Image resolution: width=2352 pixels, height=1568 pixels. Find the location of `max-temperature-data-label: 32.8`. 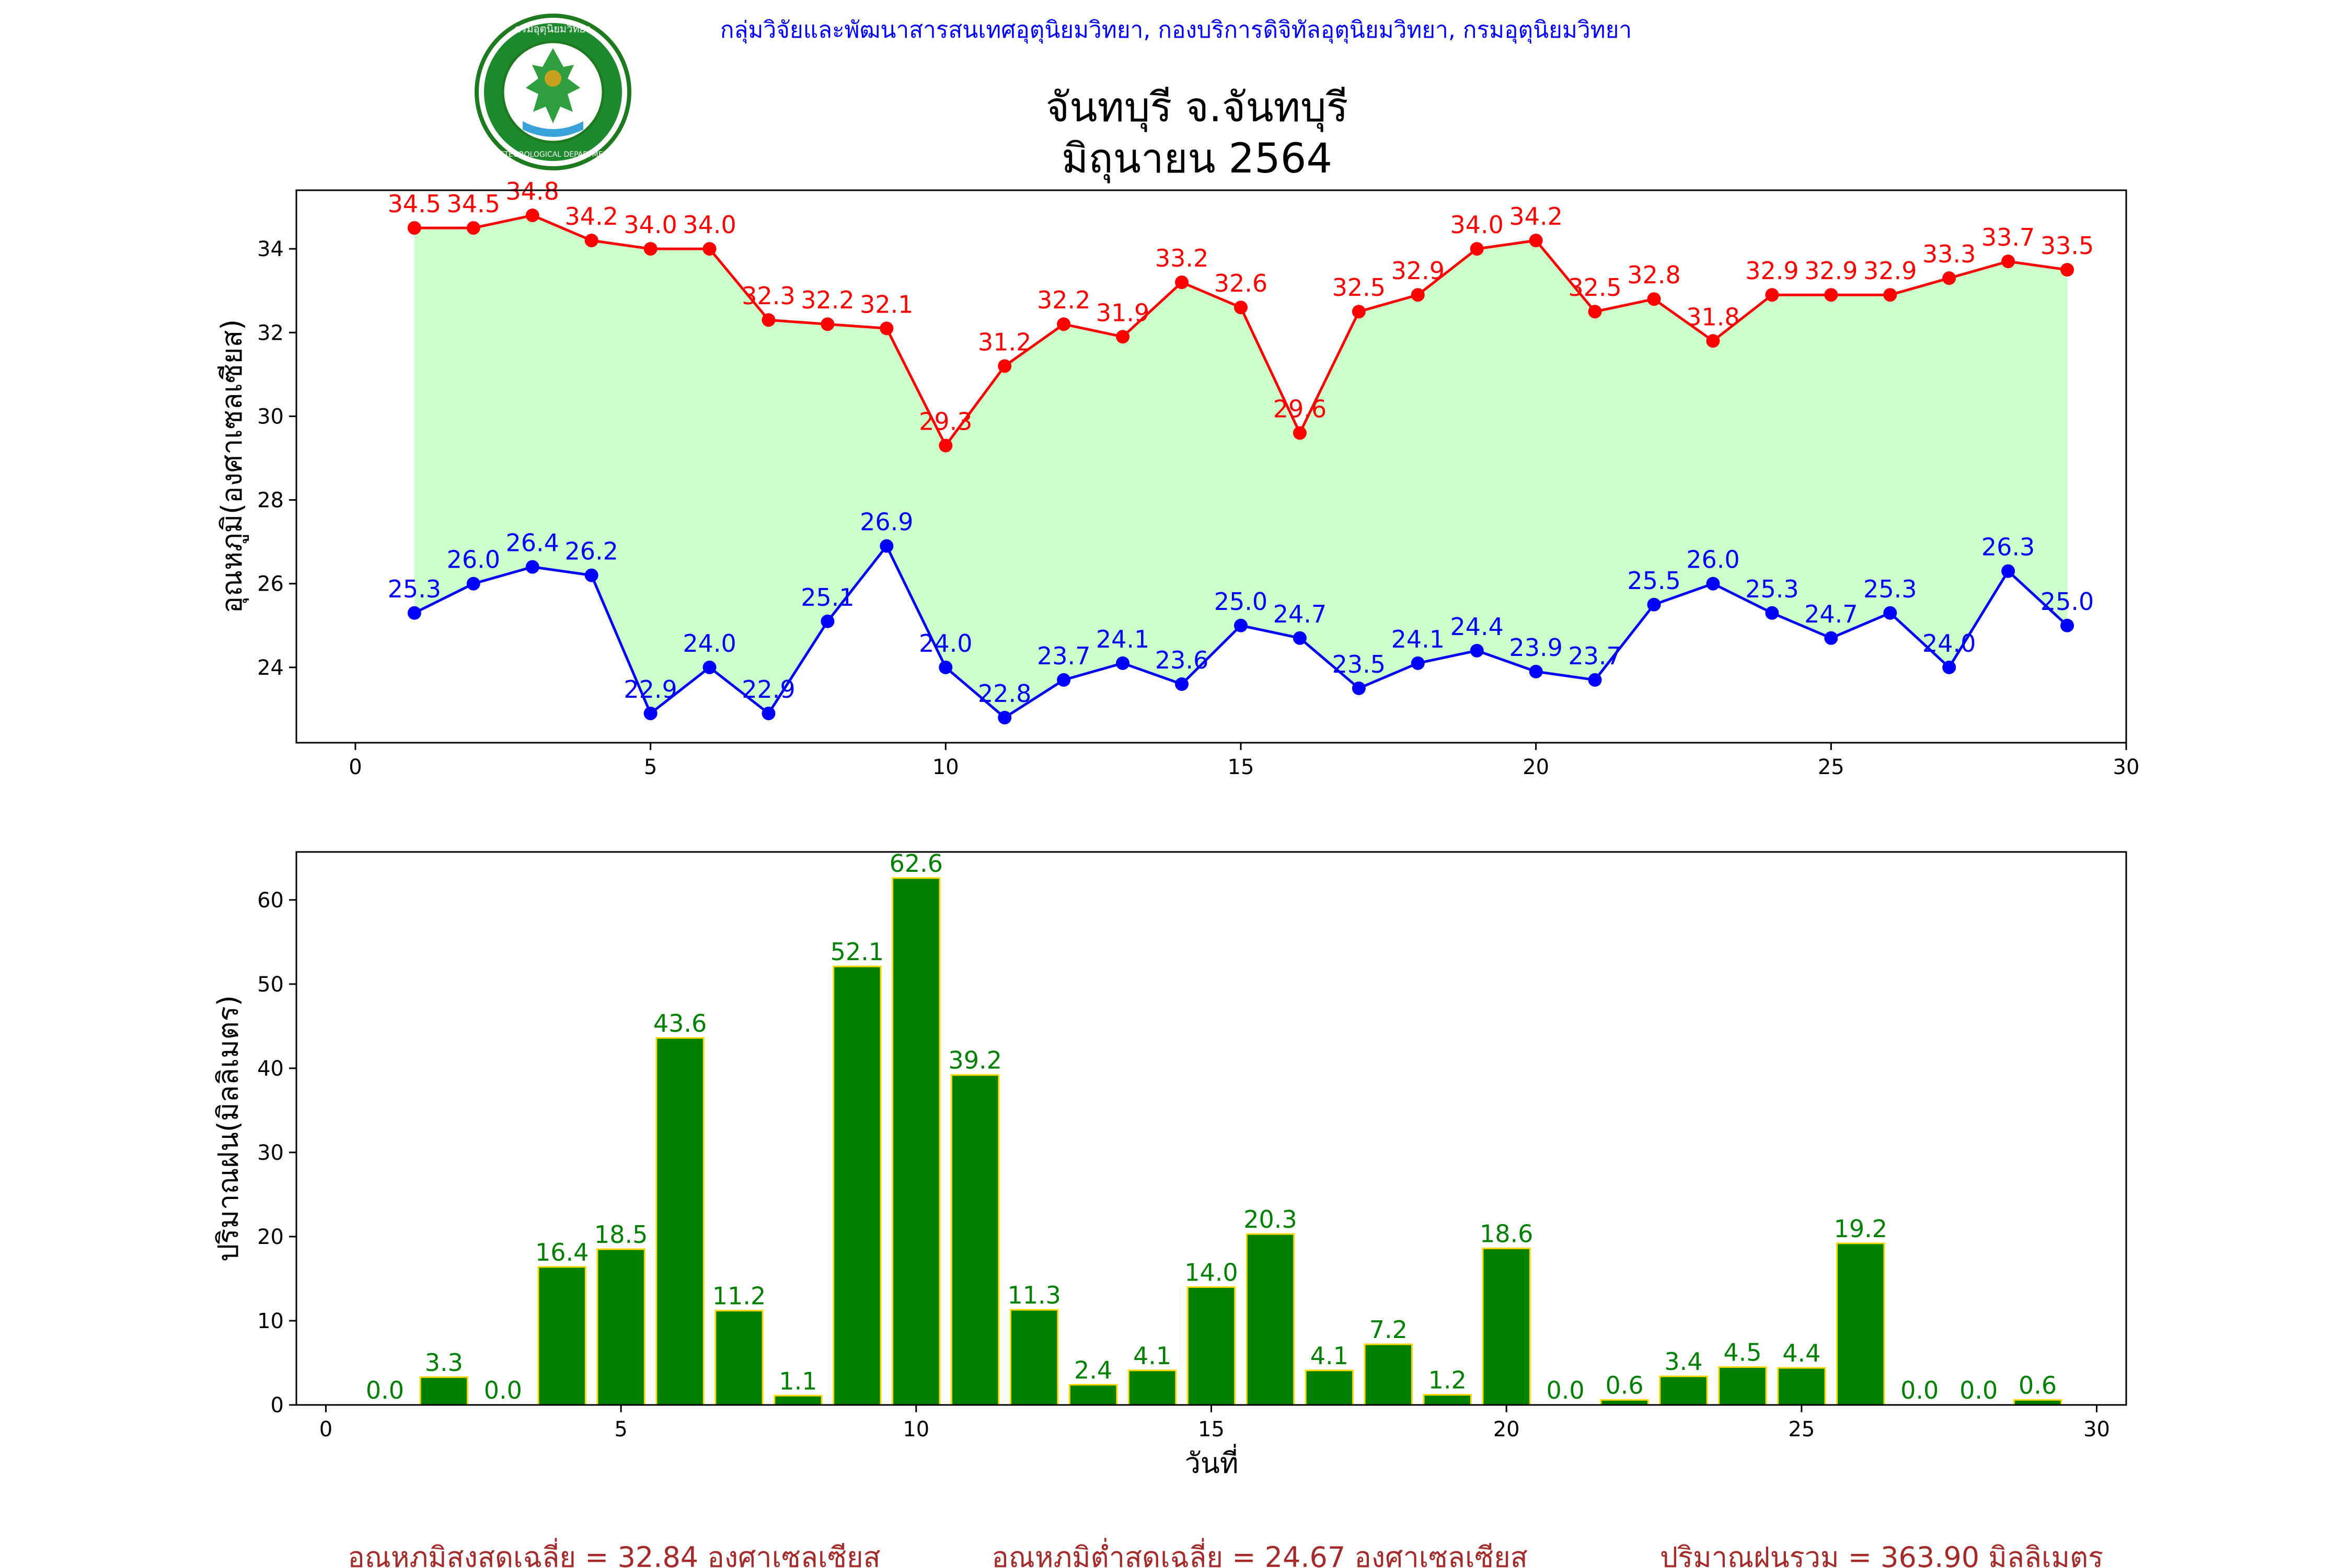

max-temperature-data-label: 32.8 is located at coordinates (1653, 275).